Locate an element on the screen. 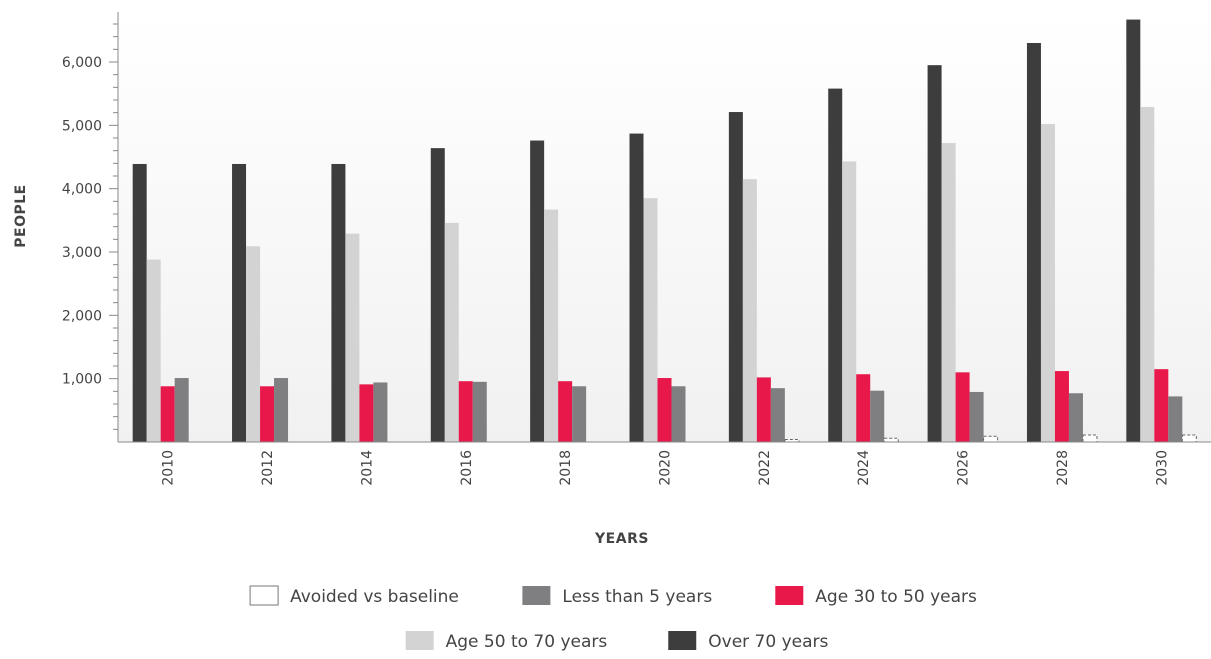 Image resolution: width=1211 pixels, height=659 pixels. legend-label-age-30-to-50-years: Age 30 to 50 years is located at coordinates (896, 597).